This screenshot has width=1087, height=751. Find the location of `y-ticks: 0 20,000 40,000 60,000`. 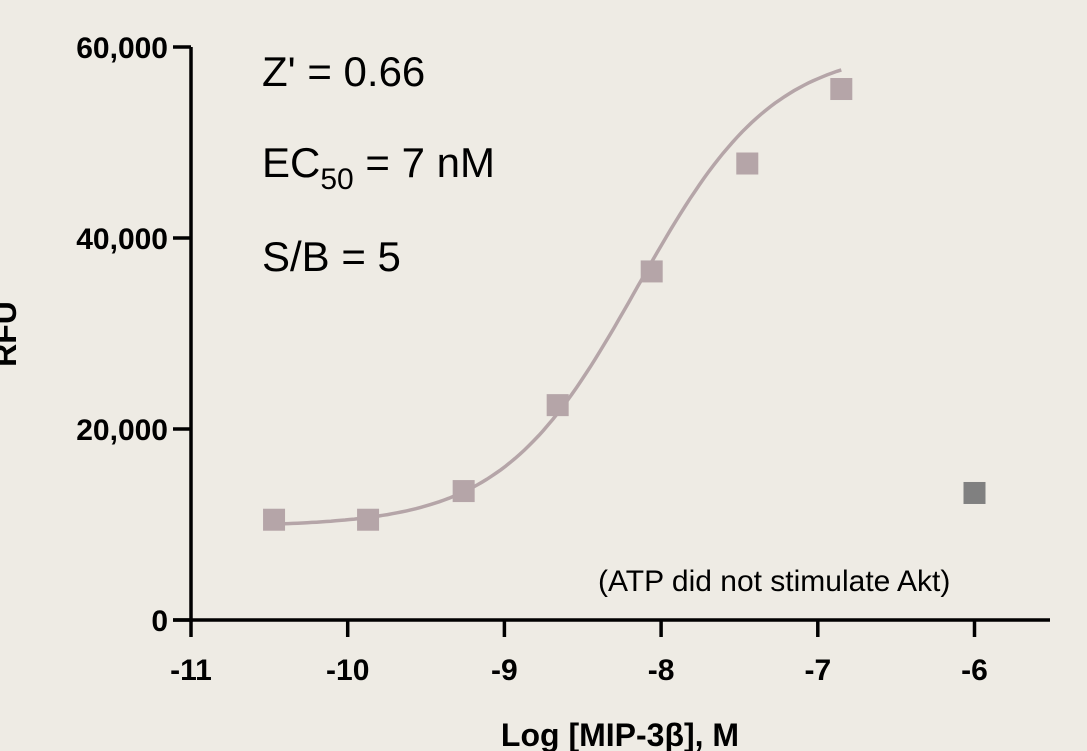

y-ticks: 0 20,000 40,000 60,000 is located at coordinates (133, 335).